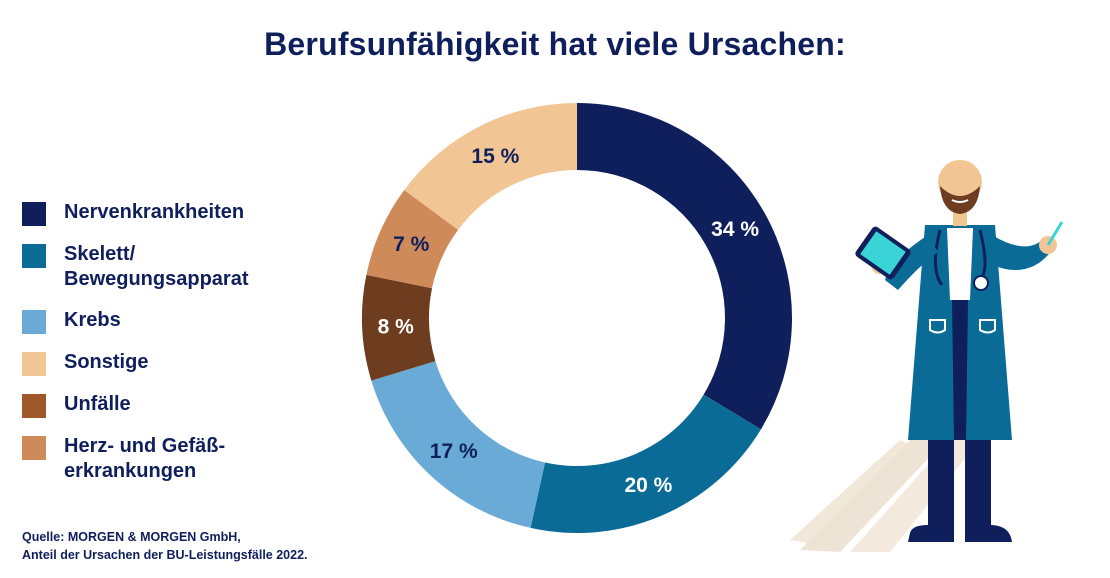  What do you see at coordinates (131, 537) in the screenshot?
I see `source-line-1: Quelle: MORGEN & MORGEN GmbH,` at bounding box center [131, 537].